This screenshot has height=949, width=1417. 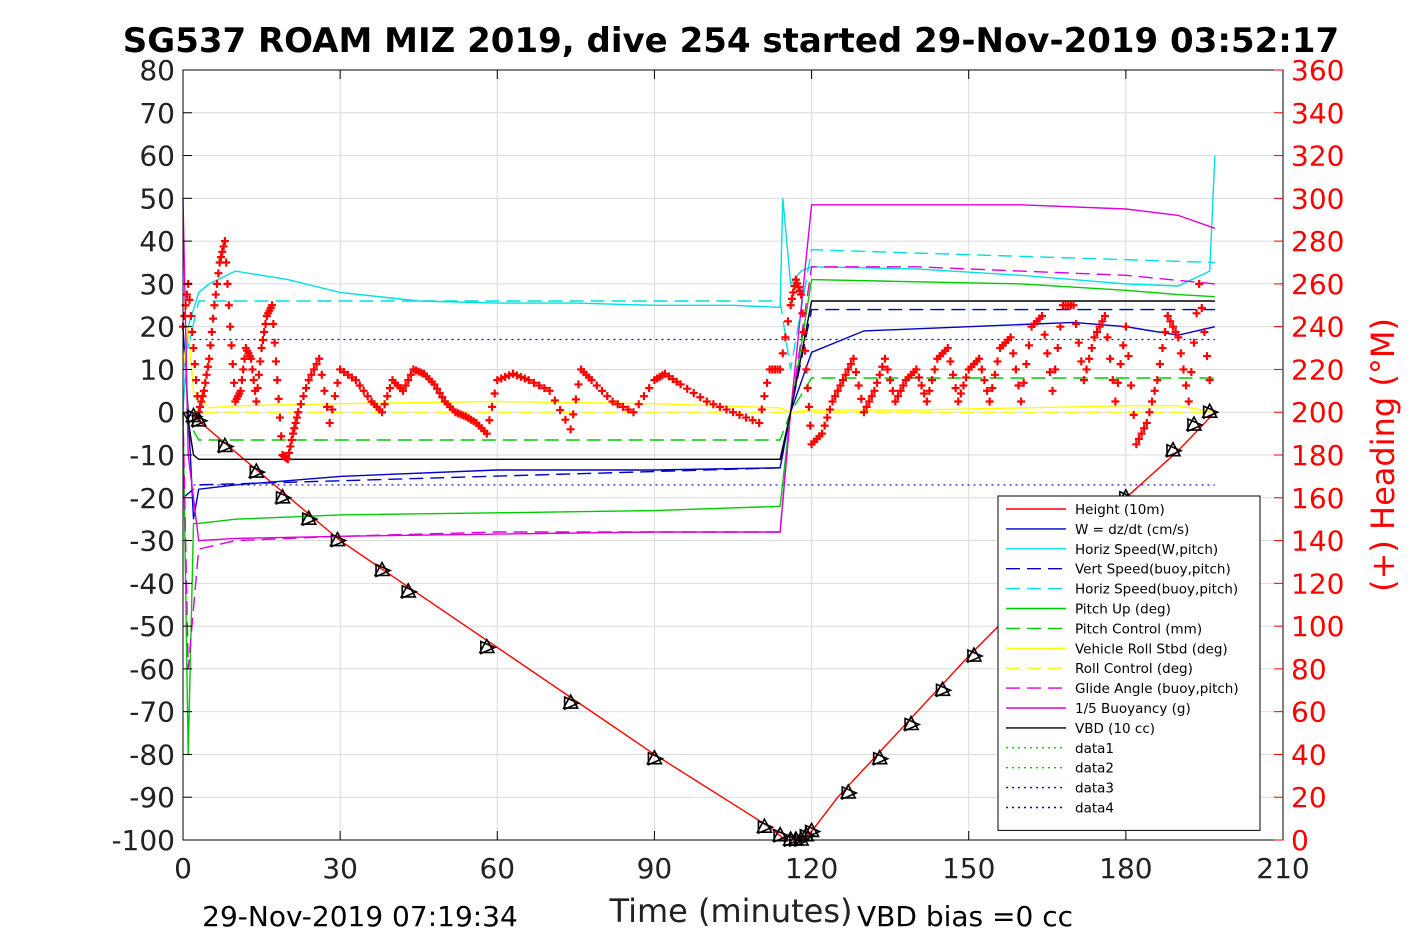 I want to click on x-axis-label: Time (minutes), so click(x=731, y=911).